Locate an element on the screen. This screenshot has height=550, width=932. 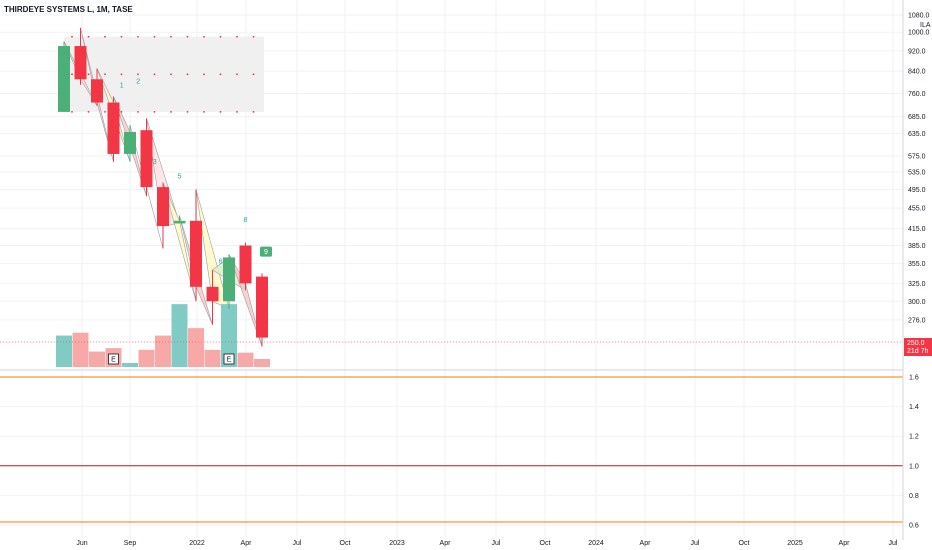
sequence-label: 6 is located at coordinates (221, 262).